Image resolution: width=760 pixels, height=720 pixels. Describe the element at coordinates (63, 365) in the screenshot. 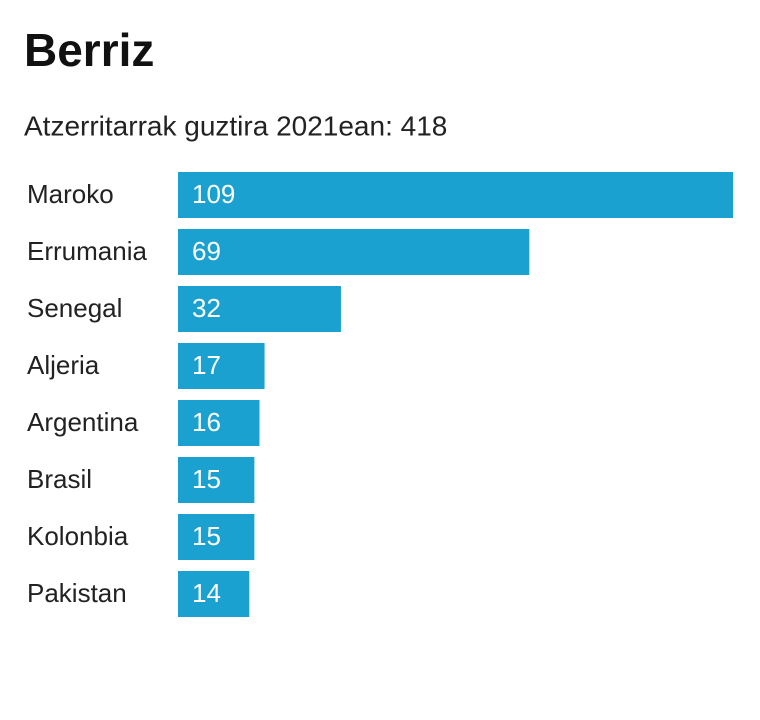

I see `category-label: Aljeria` at that location.